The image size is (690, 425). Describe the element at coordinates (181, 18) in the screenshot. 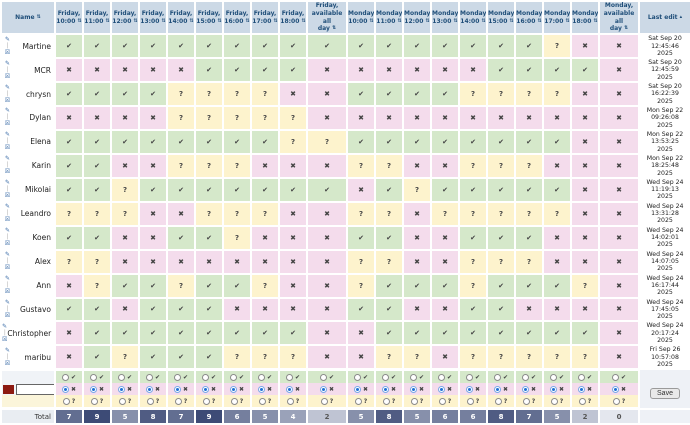

I see `column-header-slot-4: Friday, 14:00 ⇅` at that location.